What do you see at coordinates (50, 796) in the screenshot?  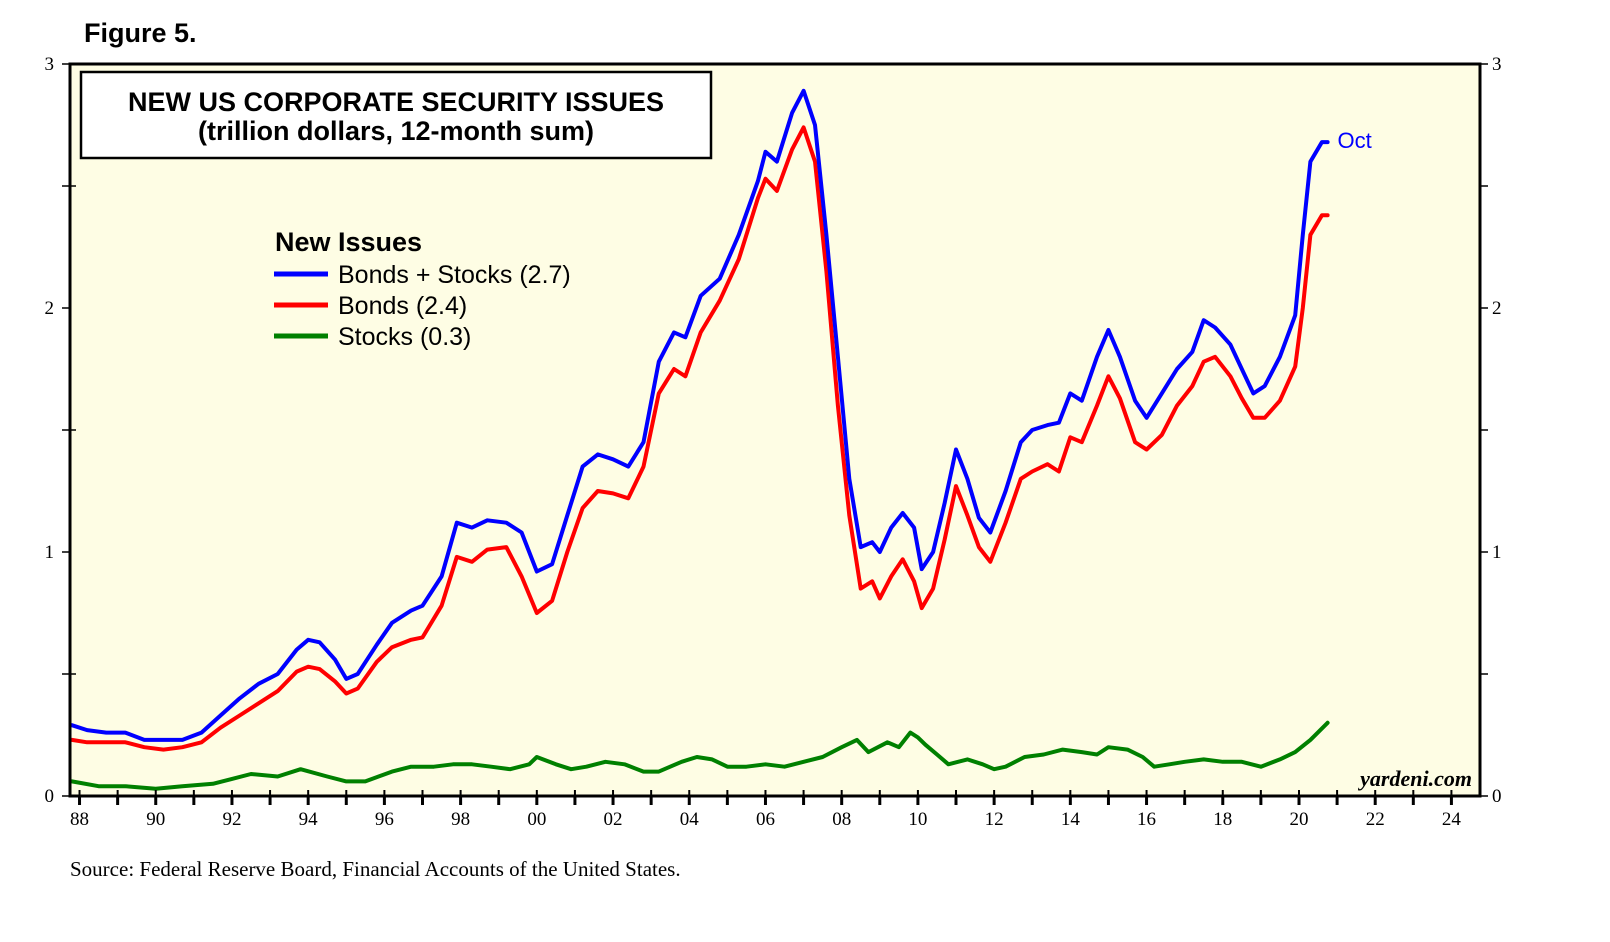 I see `y-tick-label-left: 0` at bounding box center [50, 796].